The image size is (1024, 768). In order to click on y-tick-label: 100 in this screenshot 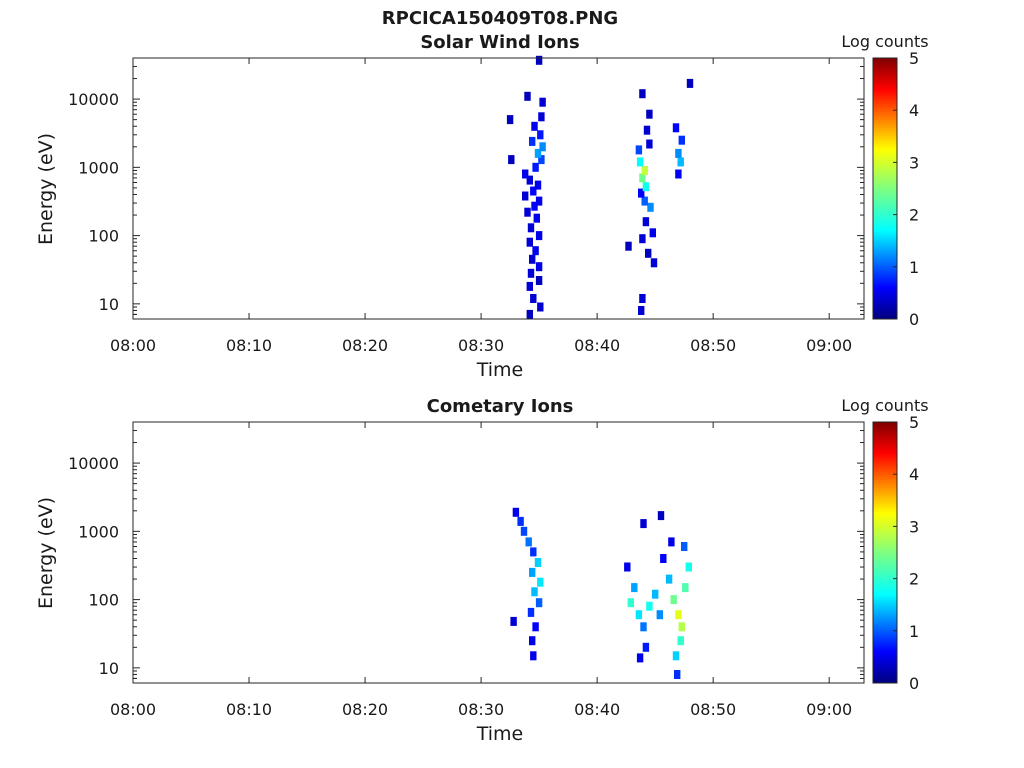, I will do `click(103, 600)`.